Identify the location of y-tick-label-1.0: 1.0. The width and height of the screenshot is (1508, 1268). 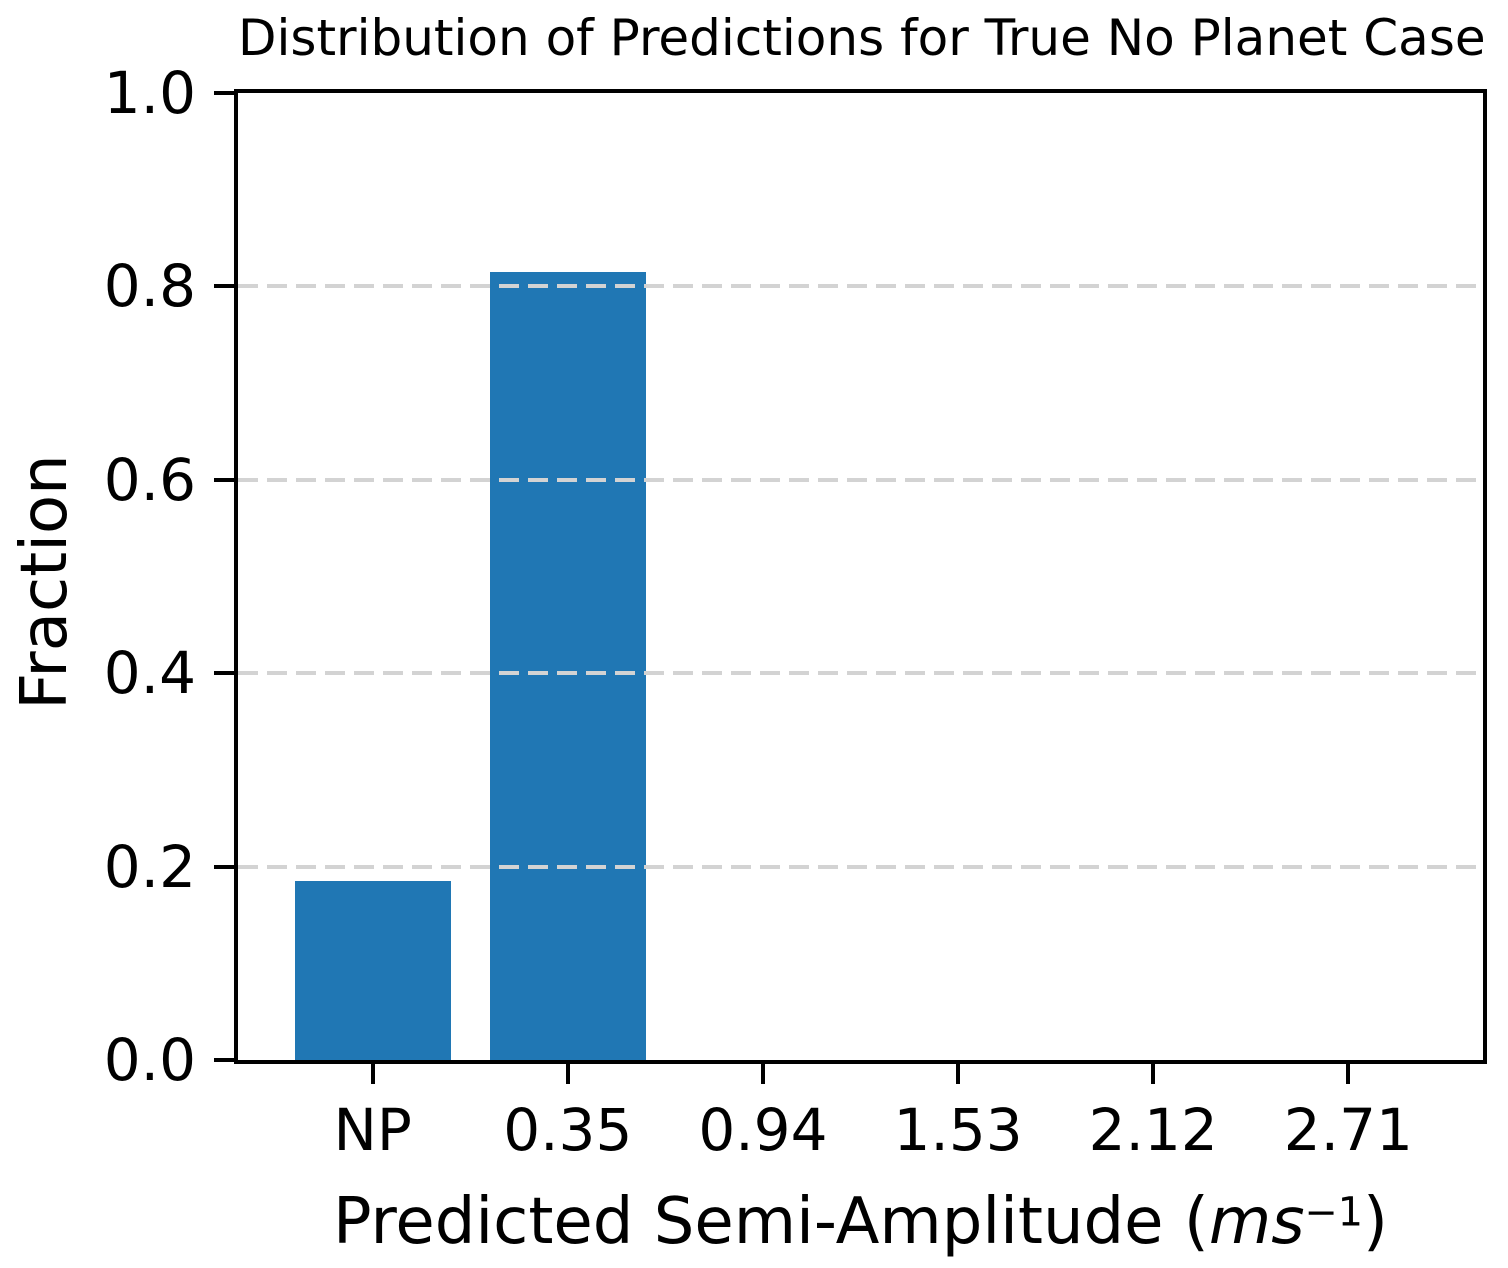
(149, 93).